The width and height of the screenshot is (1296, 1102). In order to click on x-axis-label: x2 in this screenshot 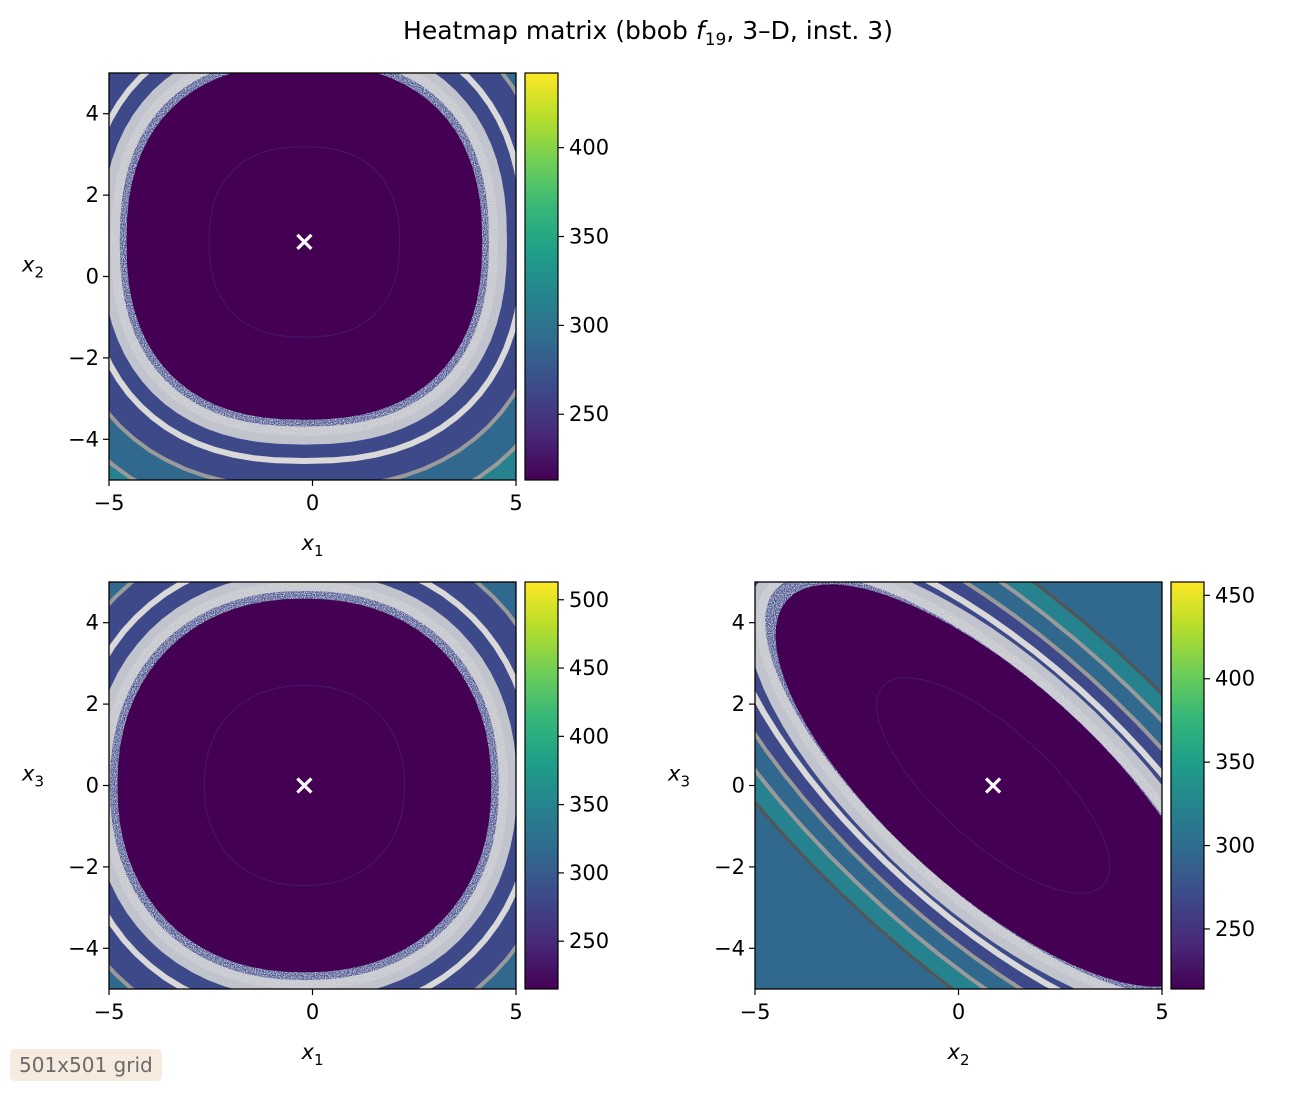, I will do `click(958, 1054)`.